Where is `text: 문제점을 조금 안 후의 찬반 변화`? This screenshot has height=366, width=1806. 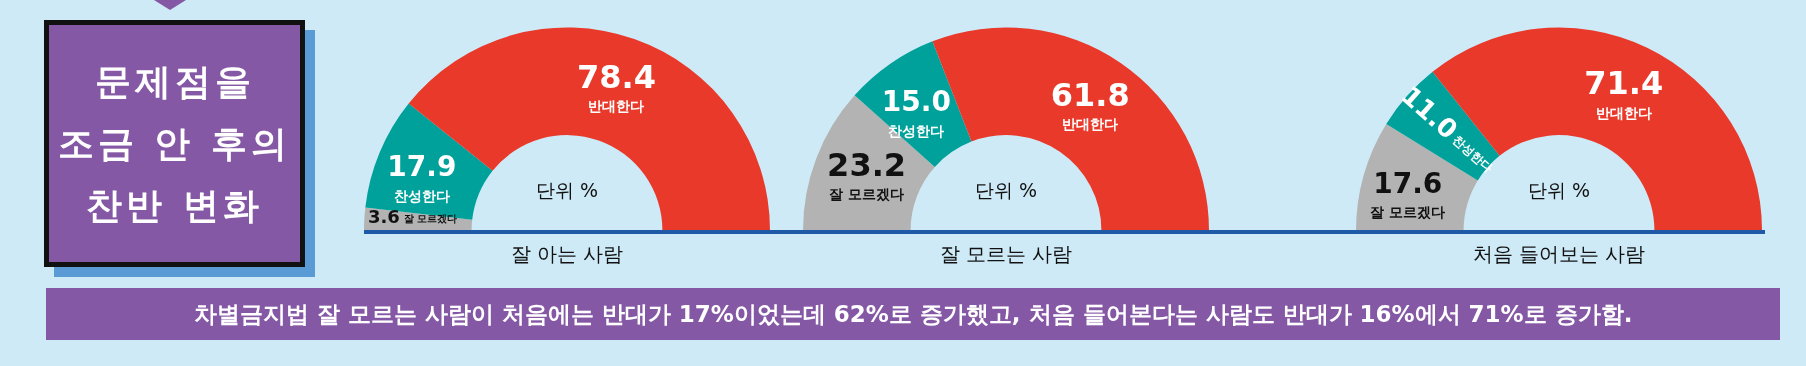 text: 문제점을 조금 안 후의 찬반 변화 is located at coordinates (174, 143).